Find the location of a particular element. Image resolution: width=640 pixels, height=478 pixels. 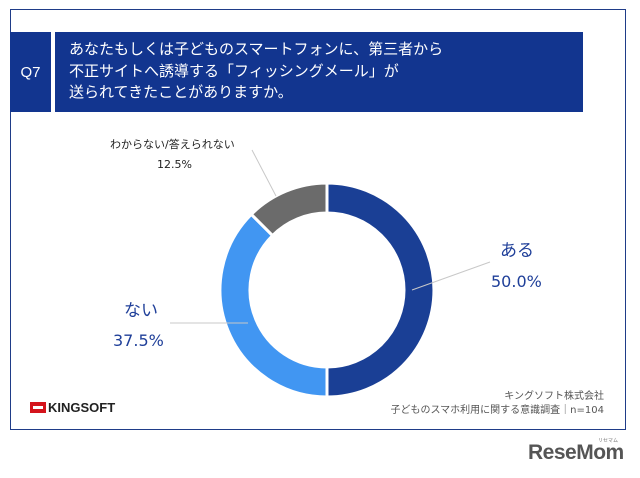

label-value-yes: 50.0% is located at coordinates (516, 281).